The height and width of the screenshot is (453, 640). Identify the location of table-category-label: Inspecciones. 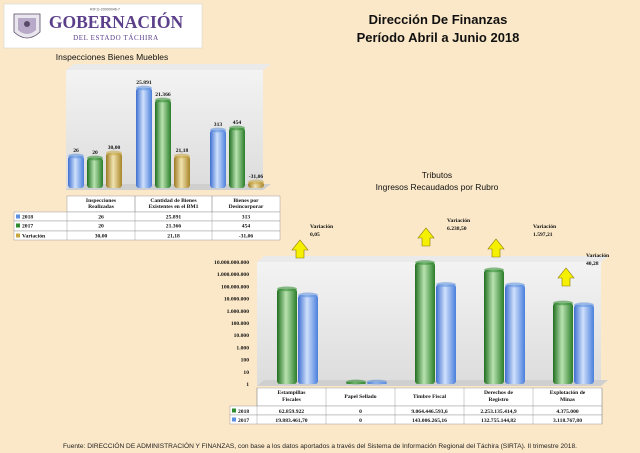
(101, 201).